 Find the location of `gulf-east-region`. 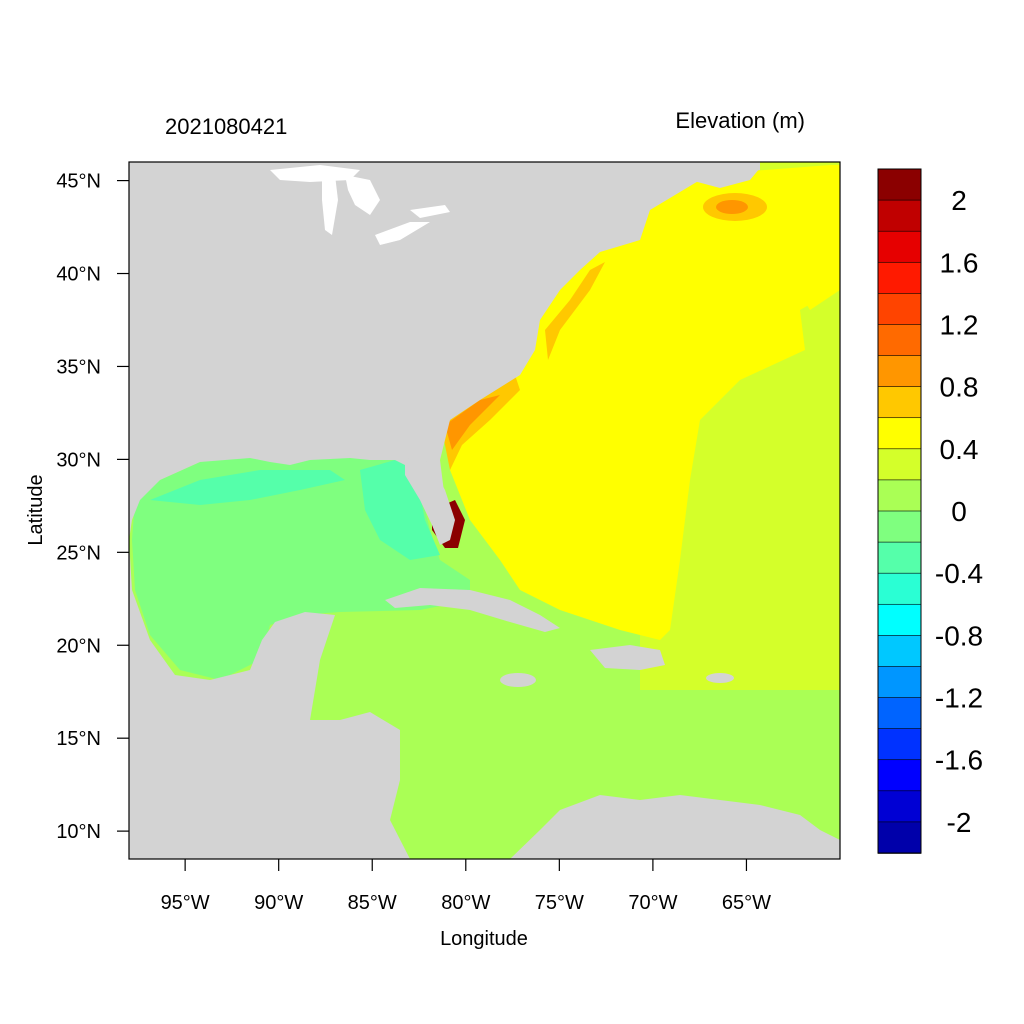

gulf-east-region is located at coordinates (400, 510).